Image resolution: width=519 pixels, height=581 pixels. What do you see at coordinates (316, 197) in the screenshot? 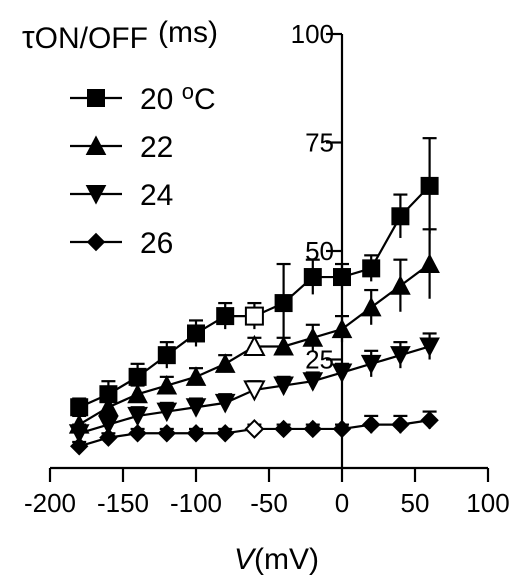
I see `y-ticks: 25 50 75 100` at bounding box center [316, 197].